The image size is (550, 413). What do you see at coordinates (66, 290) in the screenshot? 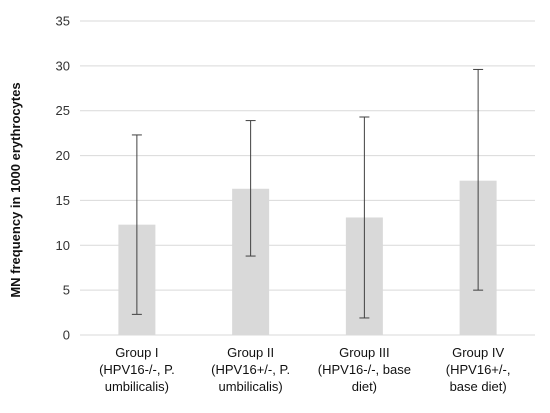
I see `y-tick-label: 5` at bounding box center [66, 290].